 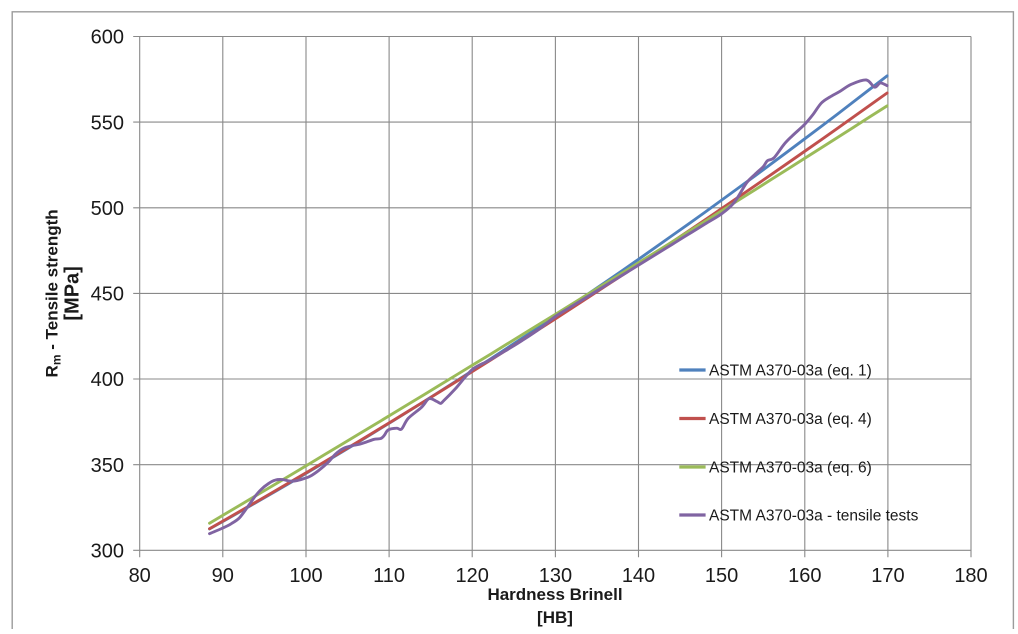 I want to click on svg-text: 100, so click(x=305, y=576).